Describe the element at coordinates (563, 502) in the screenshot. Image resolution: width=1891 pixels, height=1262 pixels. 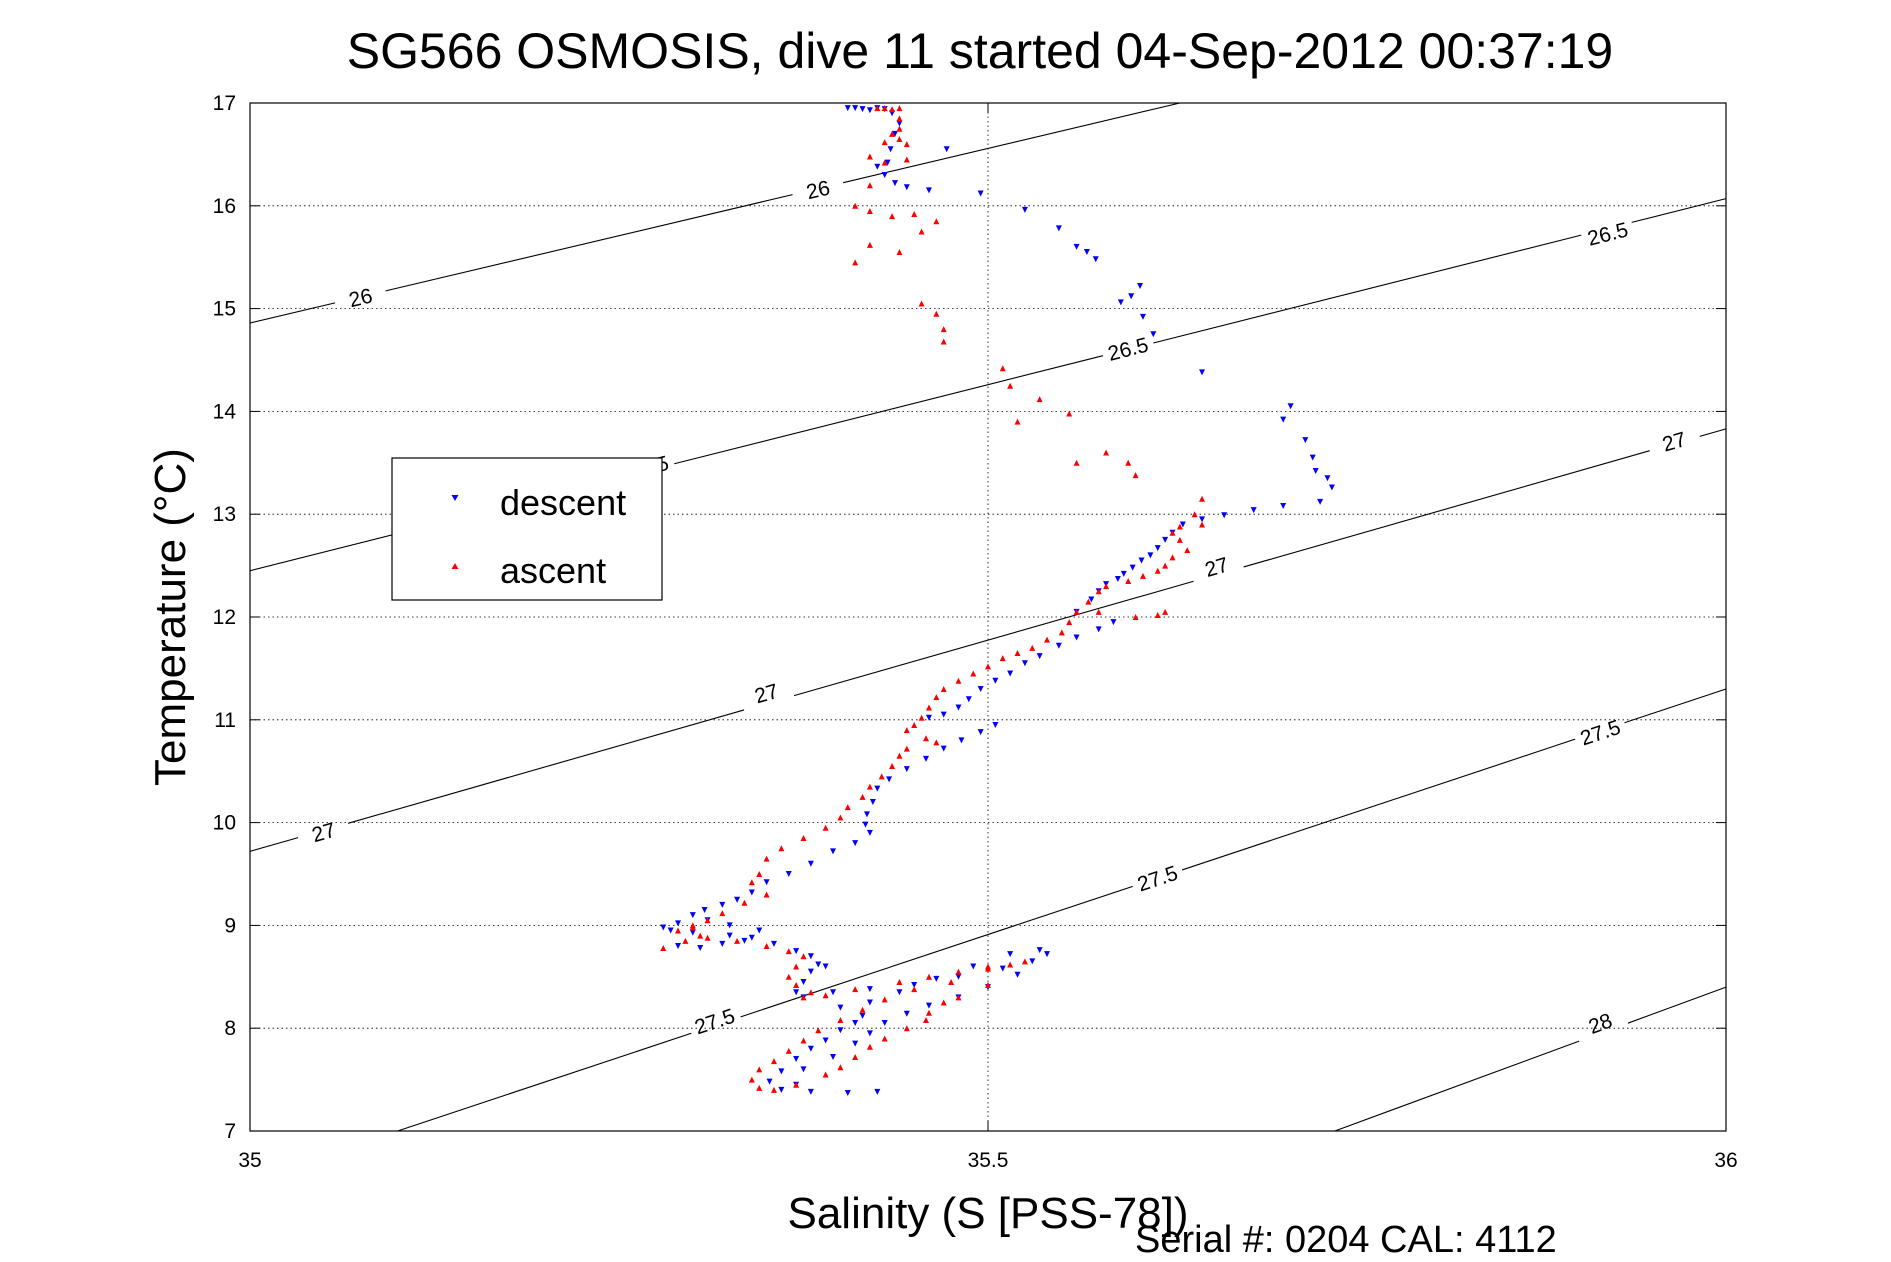
I see `legend-label-descent: descent` at that location.